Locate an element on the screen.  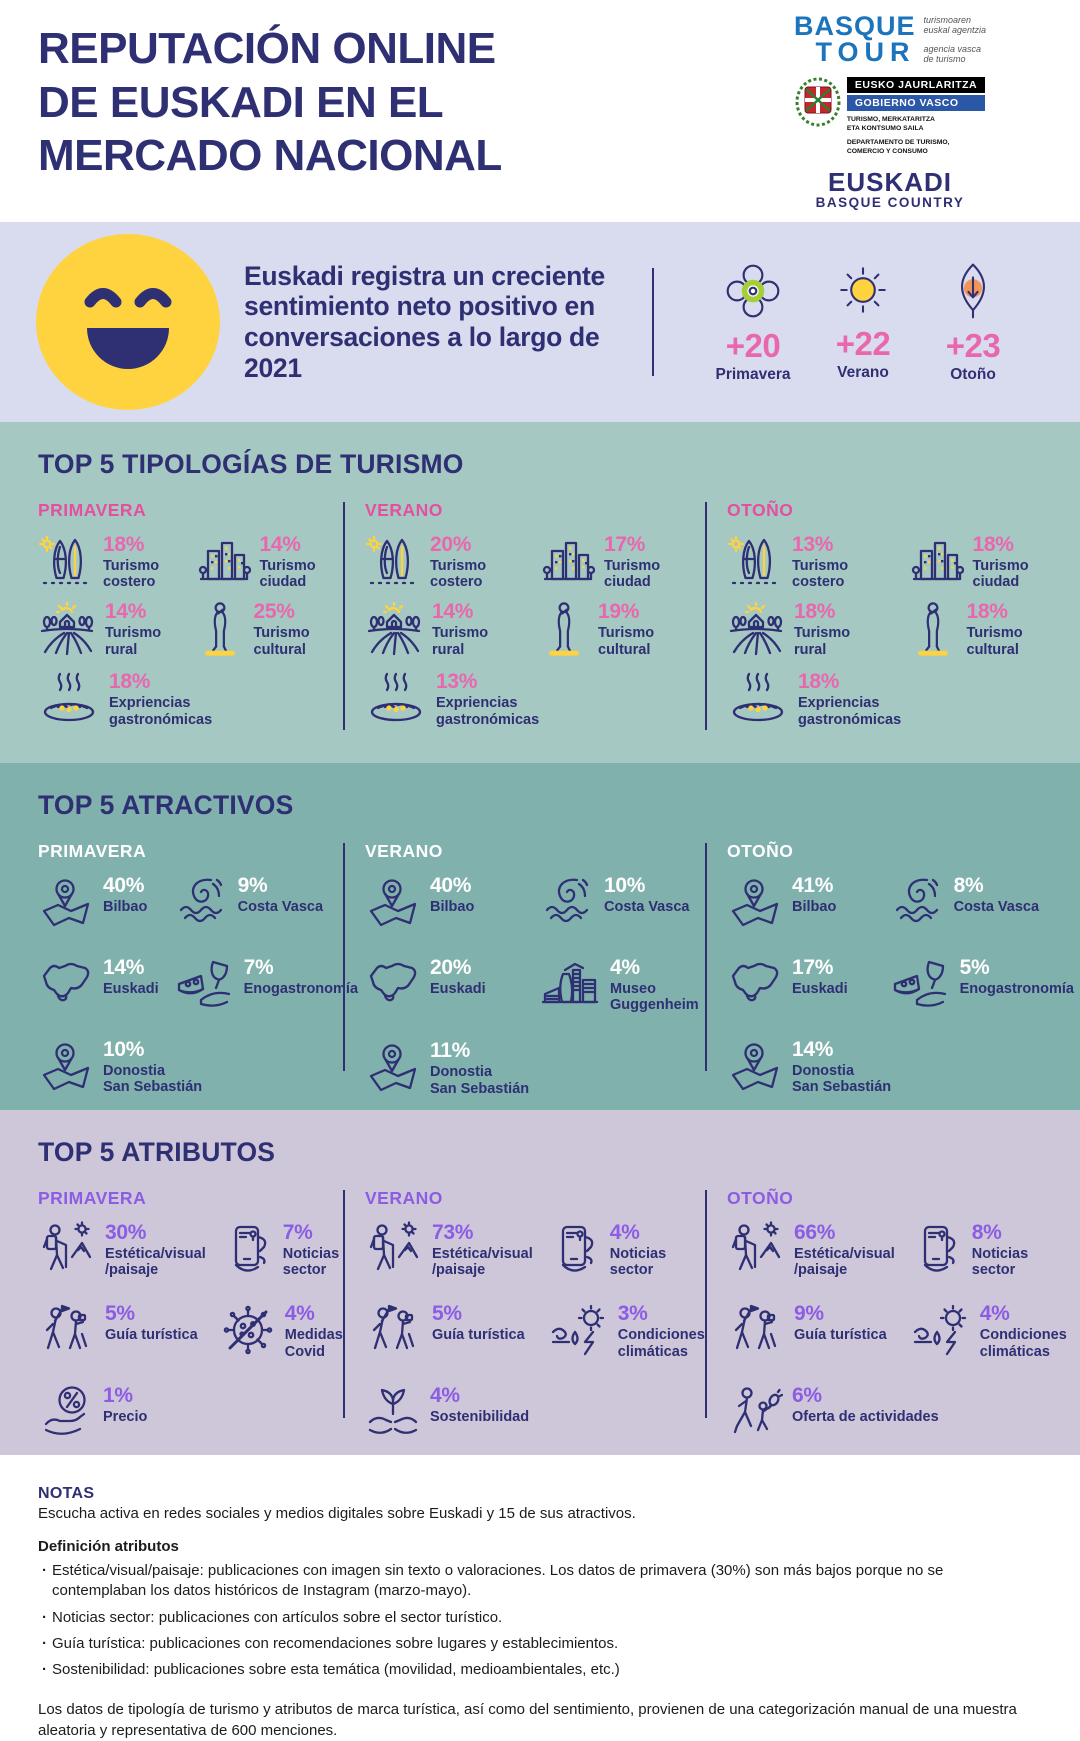
stat-item: 18%Turismo rural is located at coordinates (813, 630).